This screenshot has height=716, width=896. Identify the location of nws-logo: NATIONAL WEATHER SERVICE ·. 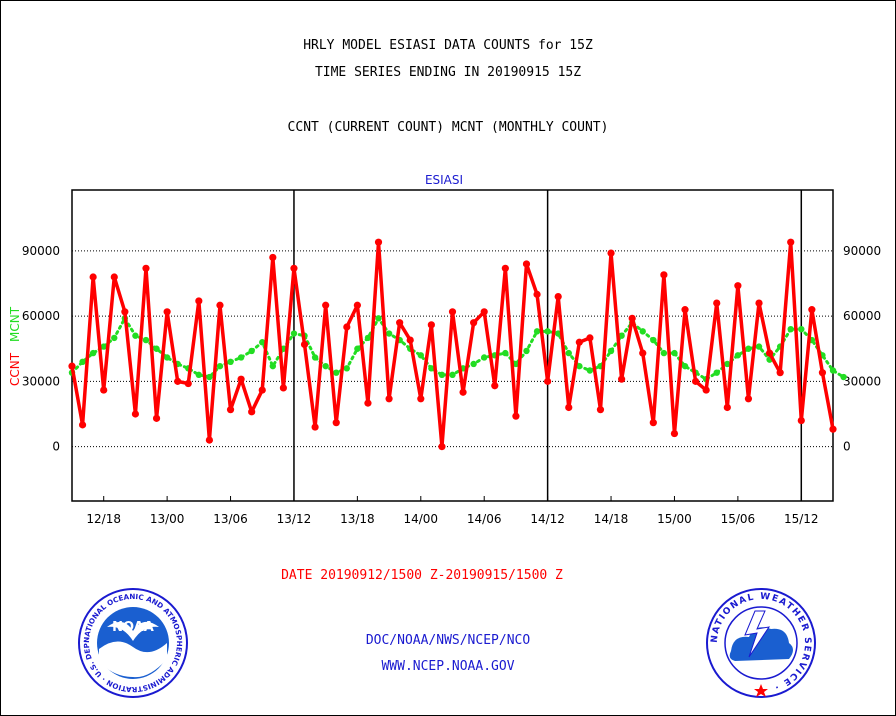
(761, 643).